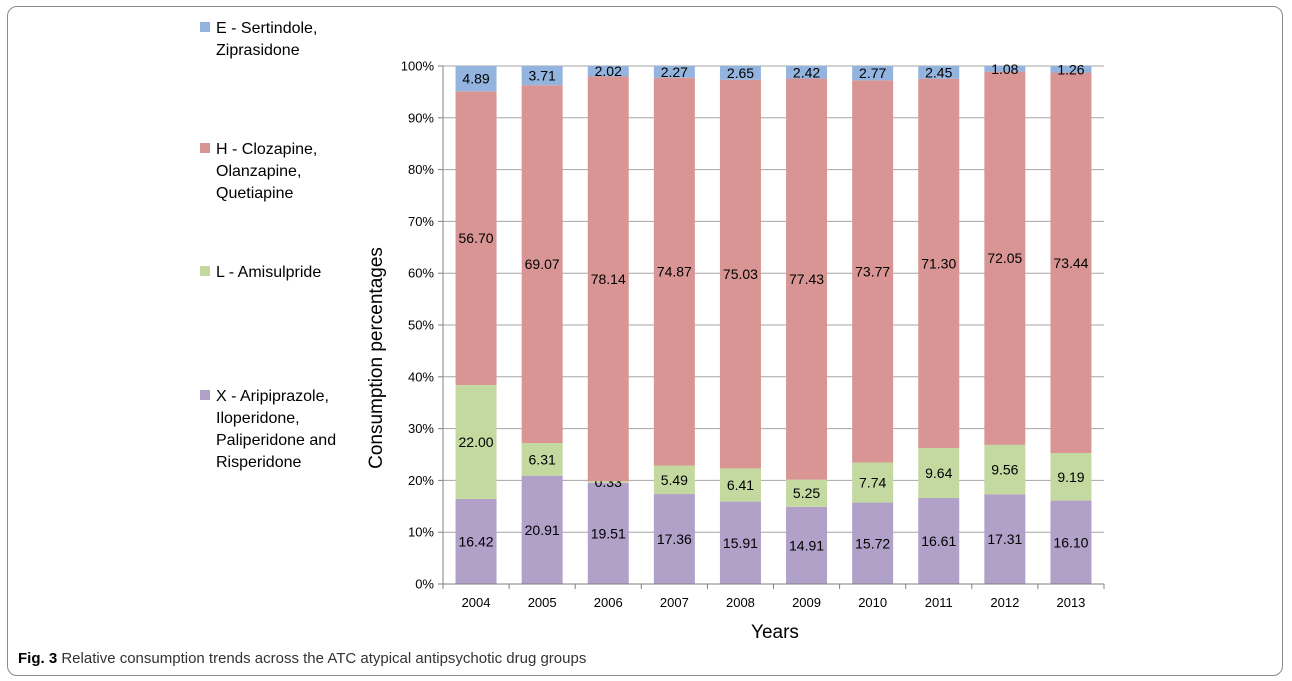 The height and width of the screenshot is (681, 1292). I want to click on data-label: 78.14, so click(608, 279).